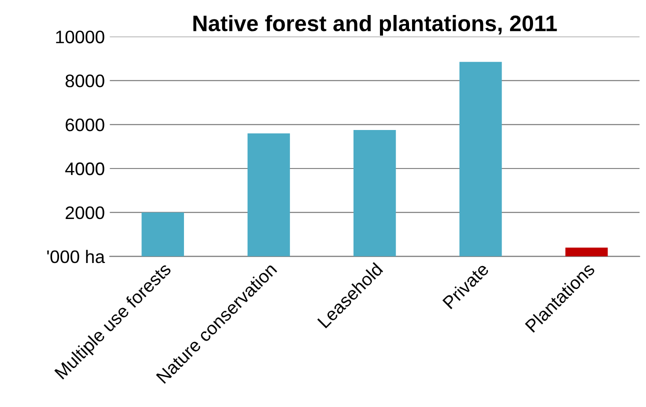 The height and width of the screenshot is (407, 646). Describe the element at coordinates (80, 37) in the screenshot. I see `y-tick-label: 10000` at that location.